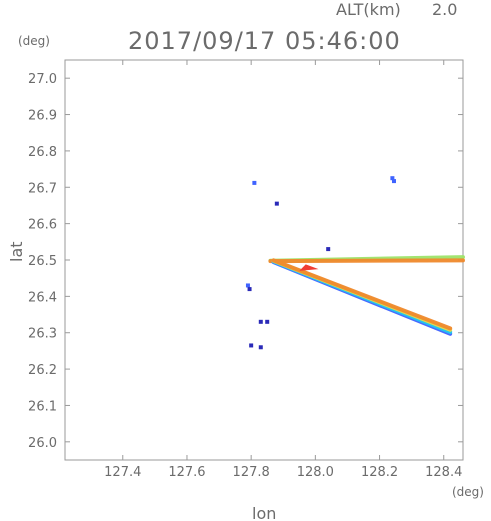 The height and width of the screenshot is (521, 491). What do you see at coordinates (42, 188) in the screenshot?
I see `y-tick-label: 26.7` at bounding box center [42, 188].